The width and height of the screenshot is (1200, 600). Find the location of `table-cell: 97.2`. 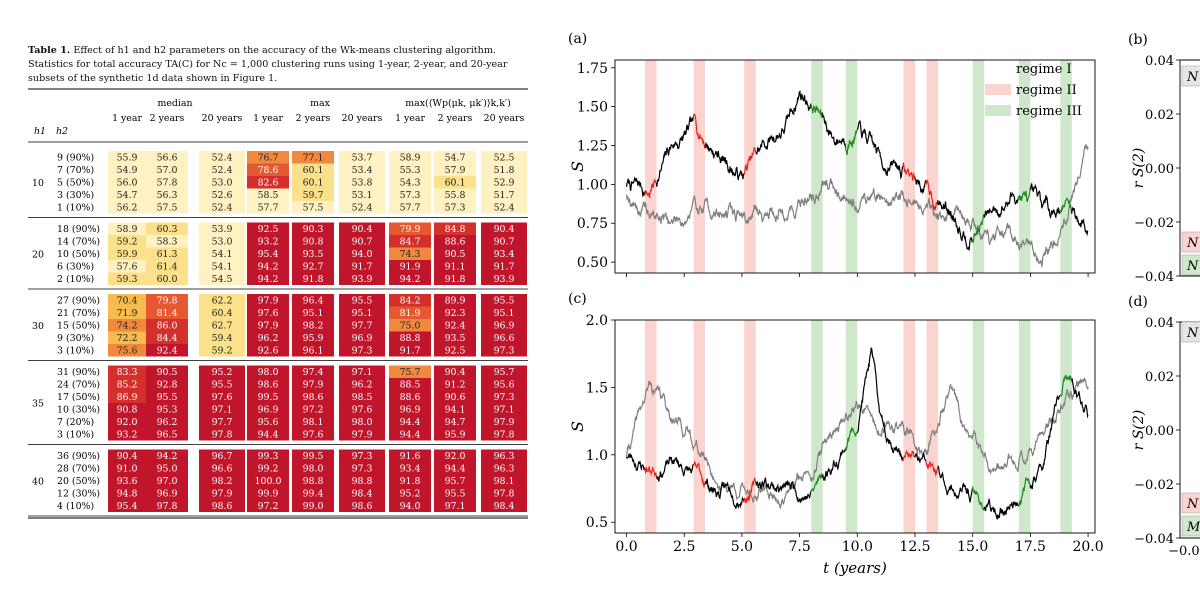

table-cell: 97.2 is located at coordinates (313, 409).